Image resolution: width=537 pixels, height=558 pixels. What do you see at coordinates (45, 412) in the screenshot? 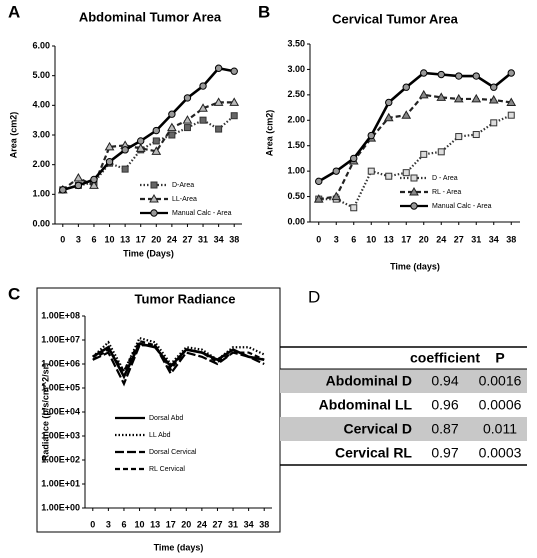
I see `y-axis-label: Radiance (p/s/cm^2/sr)` at bounding box center [45, 412].